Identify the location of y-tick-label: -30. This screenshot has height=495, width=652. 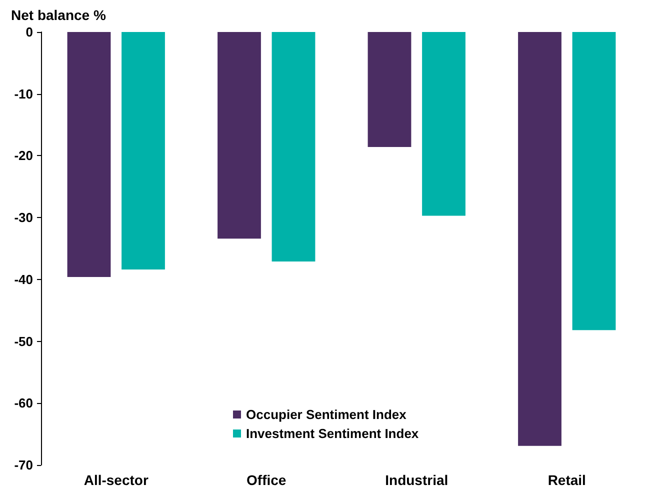
(23, 218).